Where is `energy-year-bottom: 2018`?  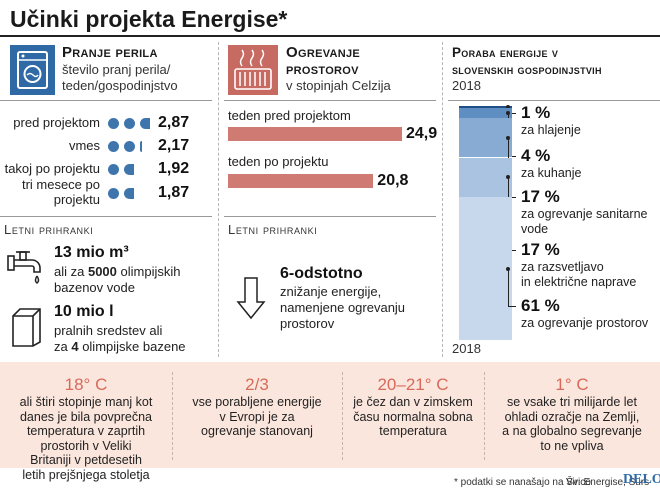
energy-year-bottom: 2018 is located at coordinates (466, 348).